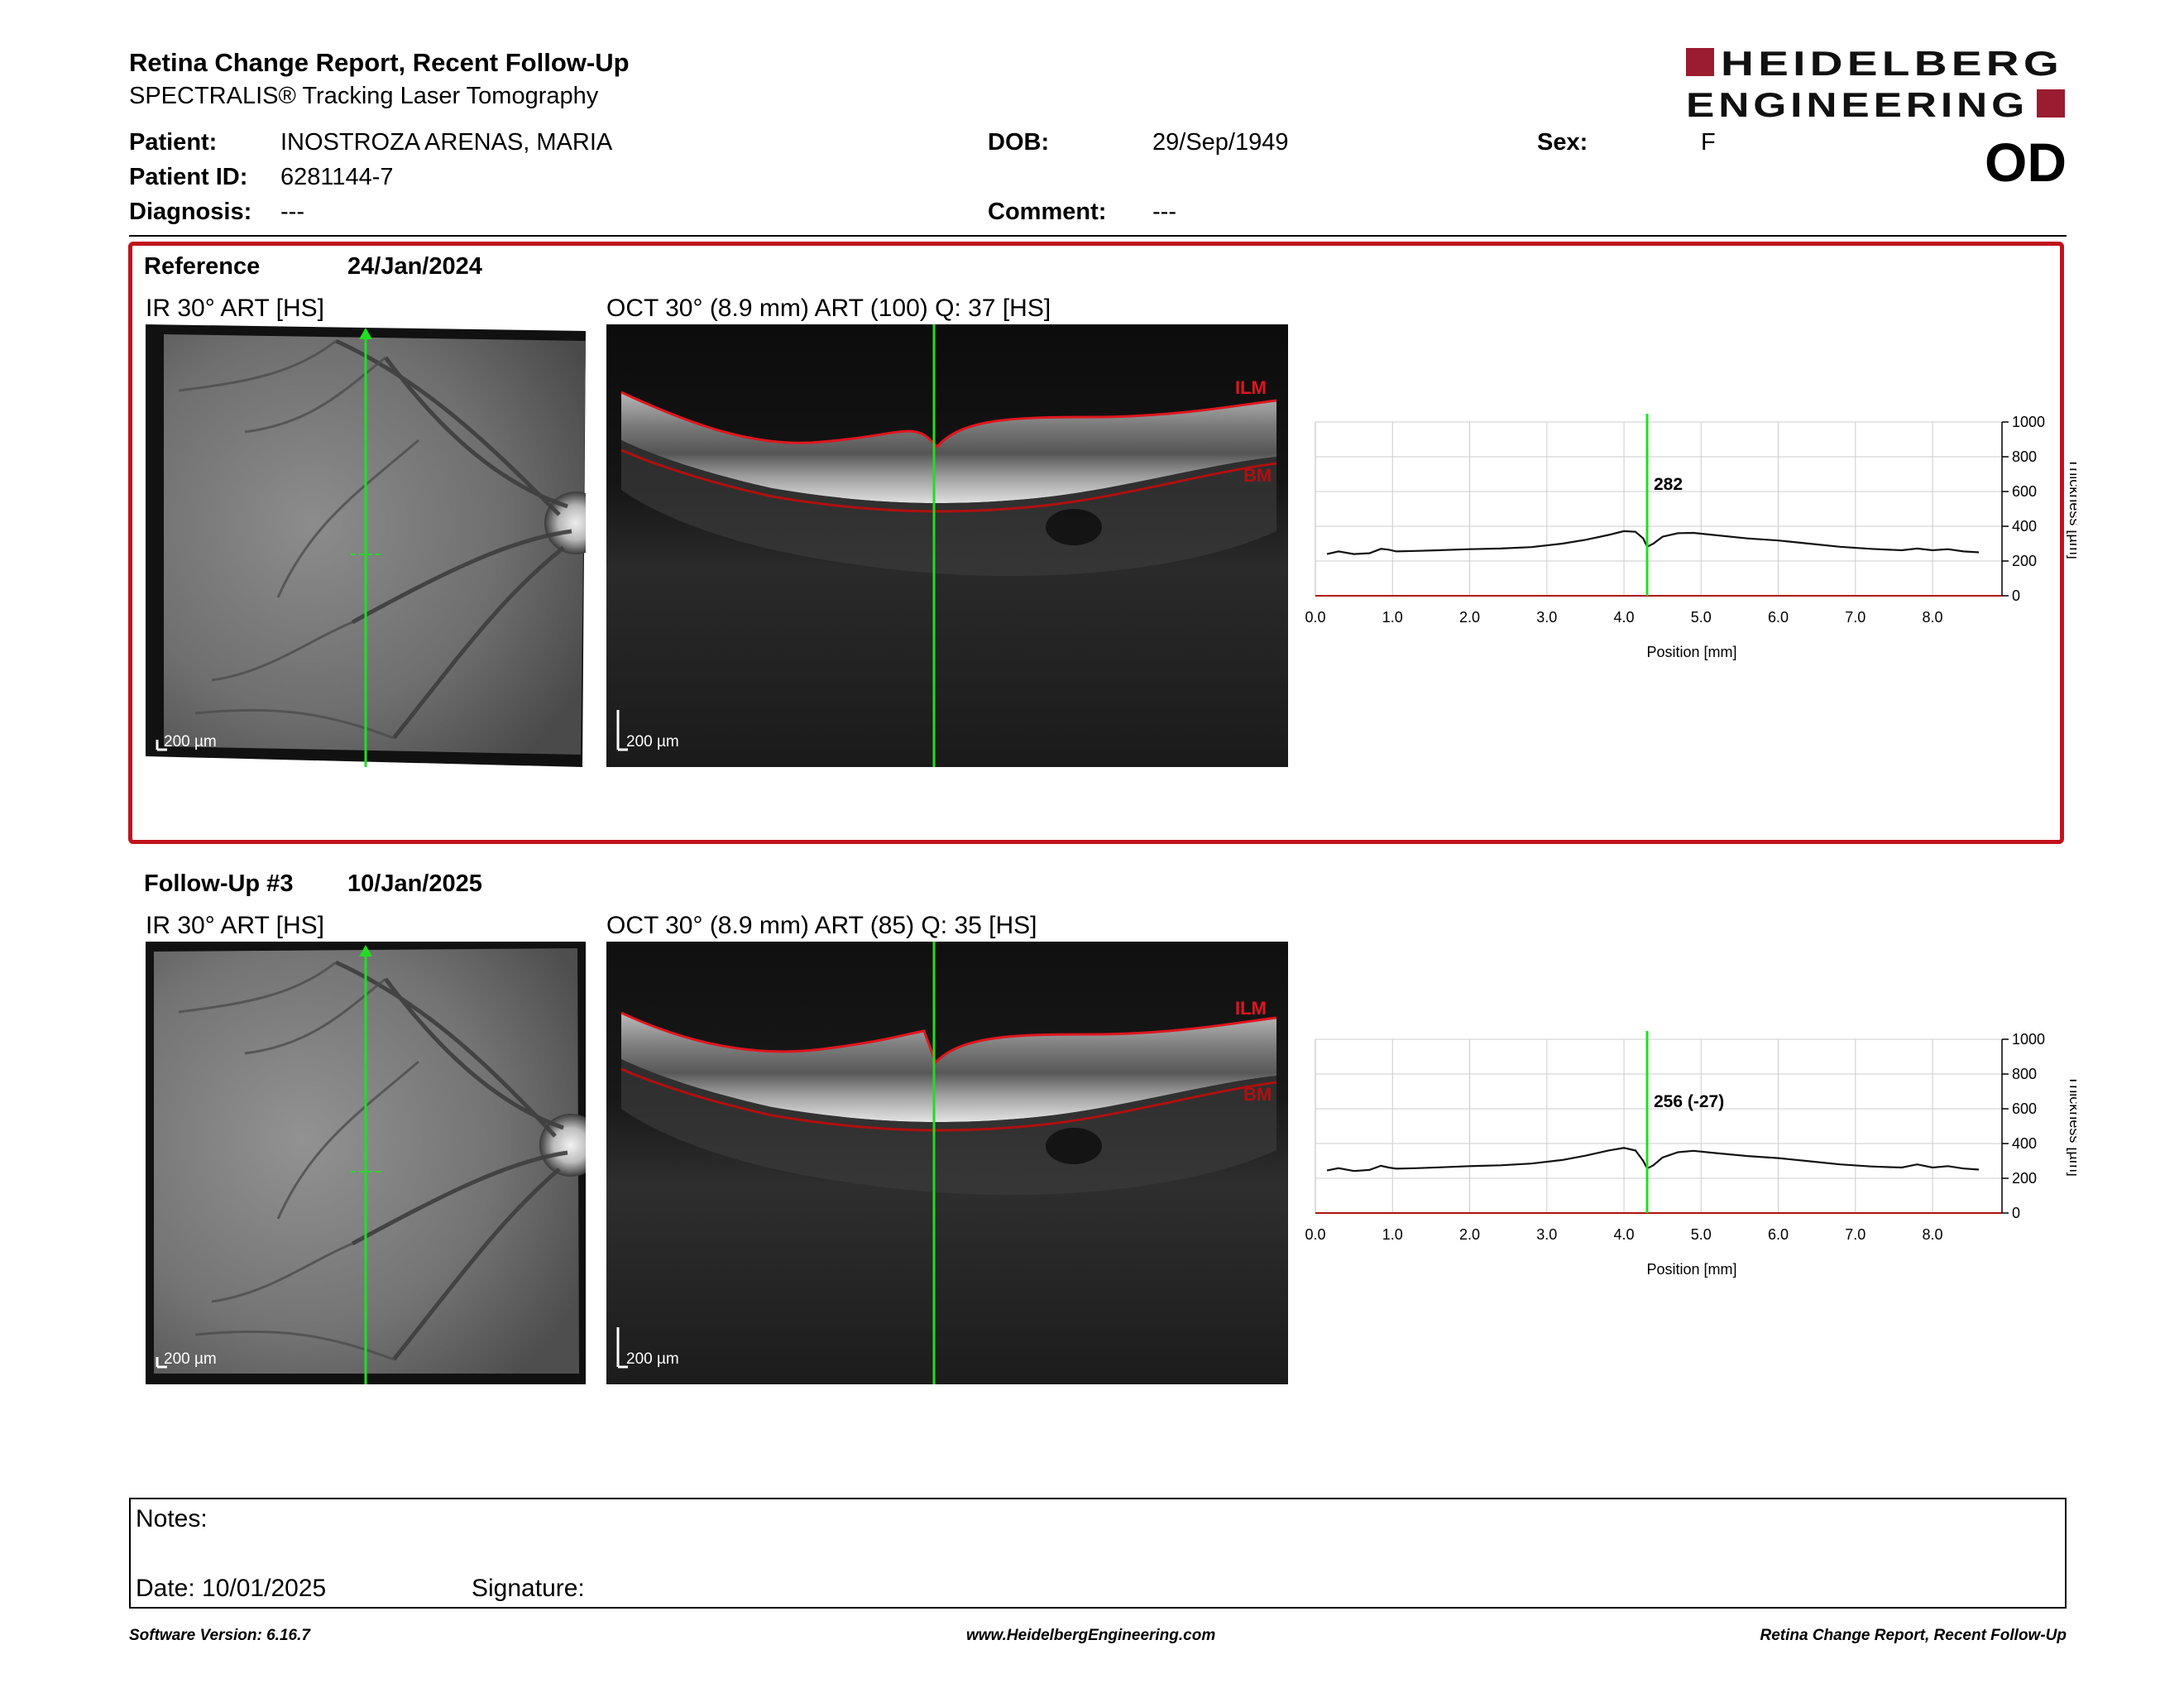 Image resolution: width=2184 pixels, height=1688 pixels. Describe the element at coordinates (1315, 617) in the screenshot. I see `reference-chart-x-tick-label: 0.0` at that location.